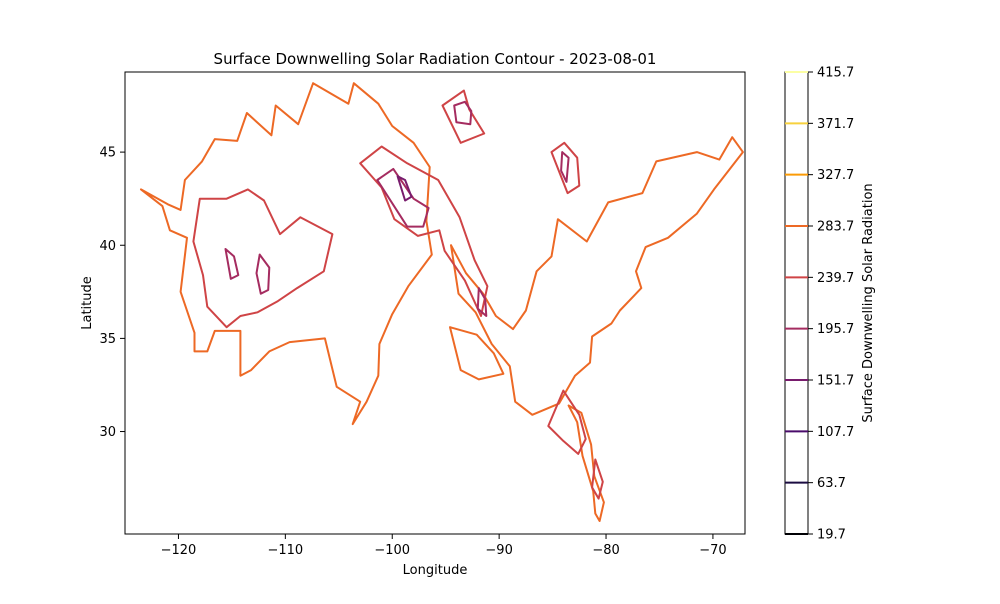 The image size is (1000, 604). What do you see at coordinates (444, 546) in the screenshot?
I see `x-axis: −120 −110 −100 −90 −80 −70` at bounding box center [444, 546].